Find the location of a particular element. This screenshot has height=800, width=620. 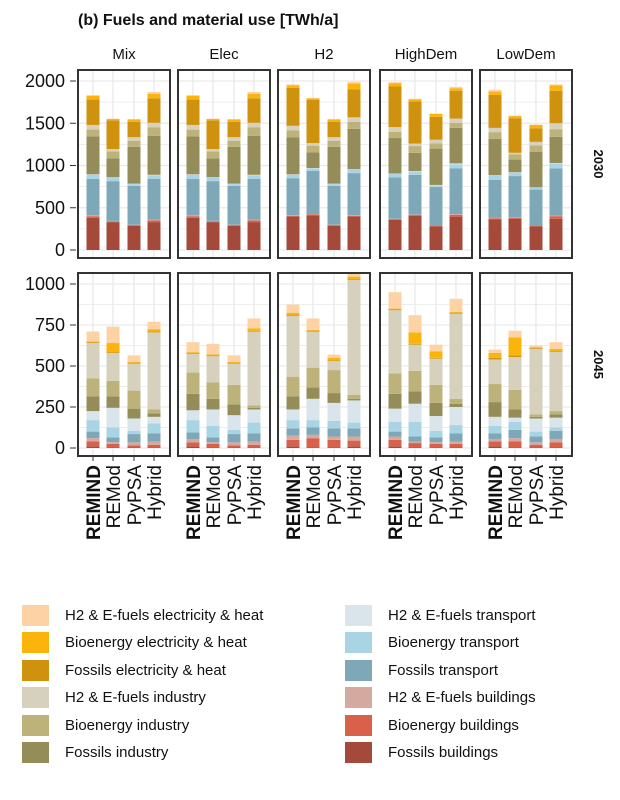

bar-segment-pypsa-fossils-buildings is located at coordinates (234, 447).